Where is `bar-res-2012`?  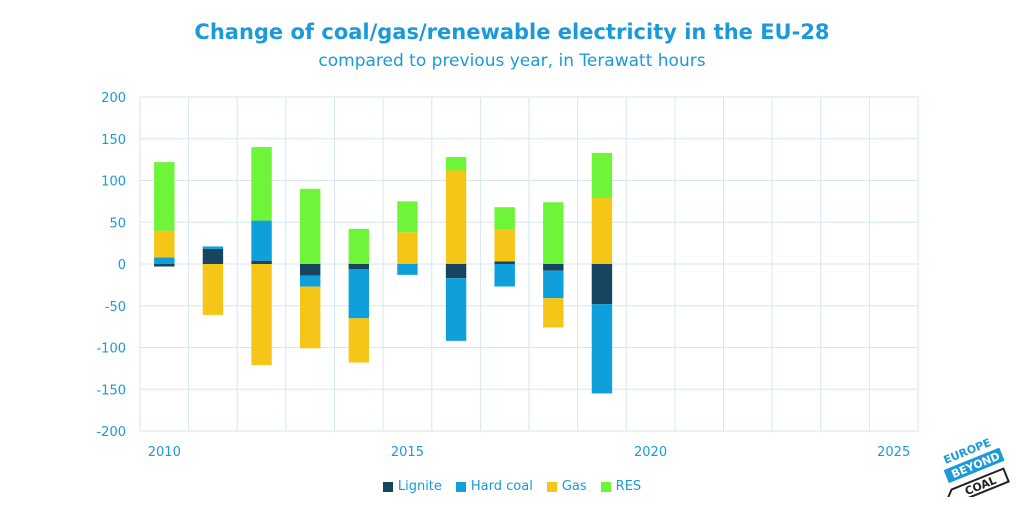 bar-res-2012 is located at coordinates (261, 184).